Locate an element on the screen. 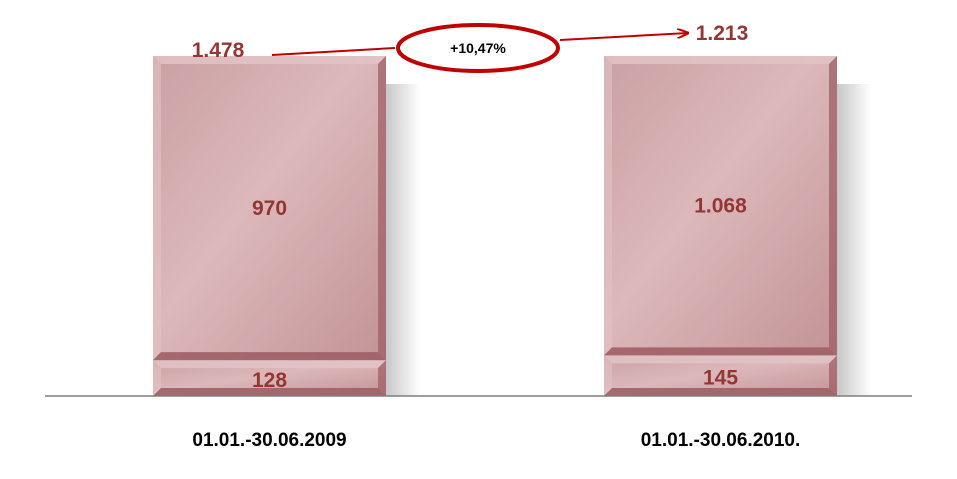  bar-base-0-bevel-left is located at coordinates (157, 378).